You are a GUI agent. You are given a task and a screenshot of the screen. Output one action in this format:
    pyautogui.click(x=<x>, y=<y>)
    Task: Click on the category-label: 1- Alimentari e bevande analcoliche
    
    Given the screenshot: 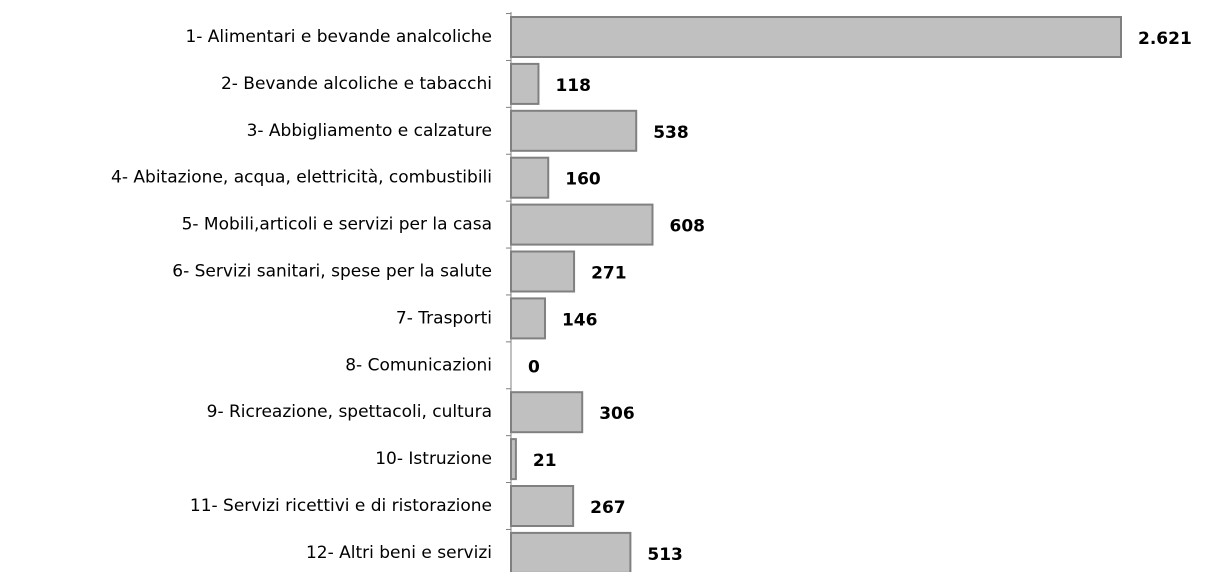 What is the action you would take?
    pyautogui.click(x=338, y=37)
    